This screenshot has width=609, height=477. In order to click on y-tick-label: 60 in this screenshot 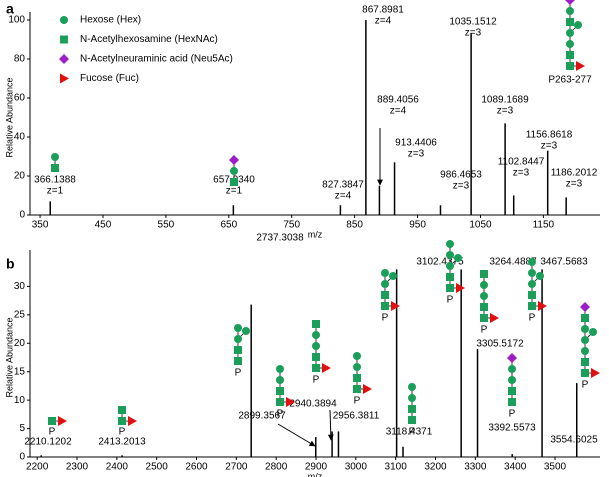, I will do `click(20, 98)`.